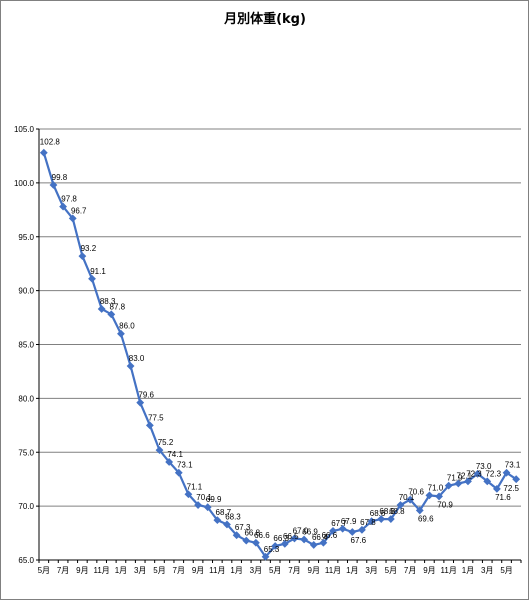 The image size is (529, 600). I want to click on y-tick-label: 95.0, so click(26, 237).